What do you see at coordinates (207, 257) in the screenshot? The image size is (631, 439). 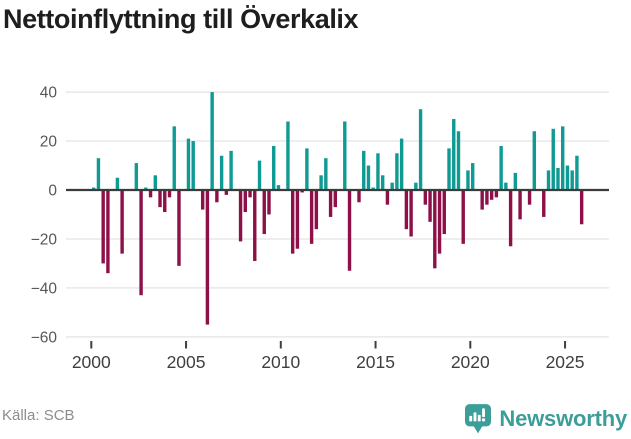 I see `bar-2006-K1` at bounding box center [207, 257].